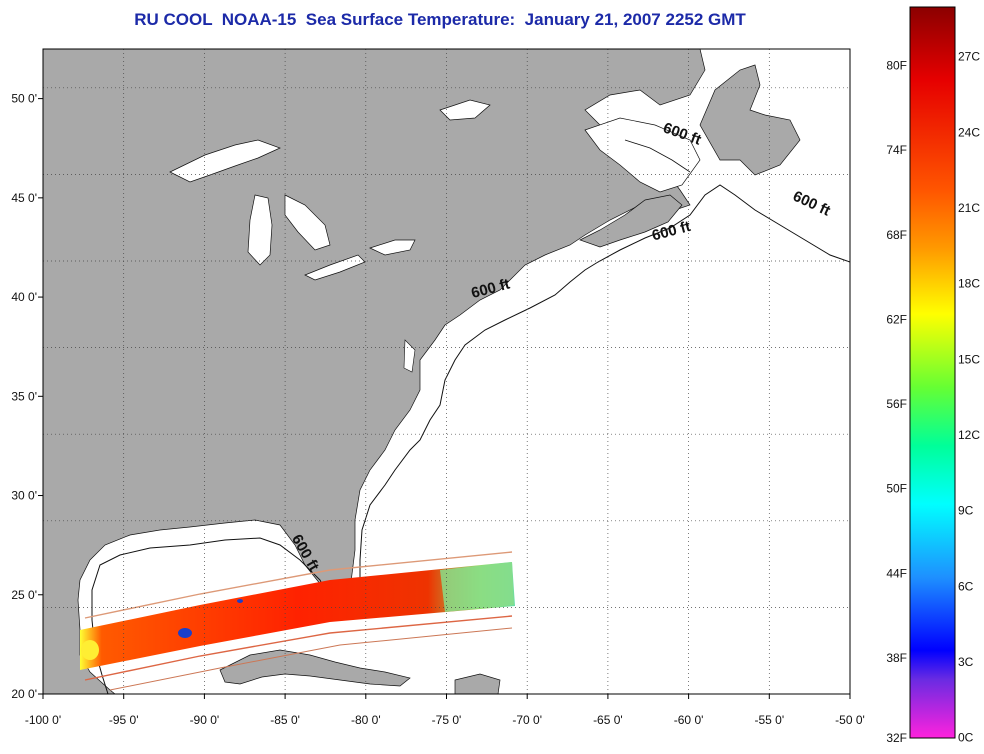 This screenshot has height=754, width=984. Describe the element at coordinates (447, 720) in the screenshot. I see `lon-tick-label: -75 0'` at that location.